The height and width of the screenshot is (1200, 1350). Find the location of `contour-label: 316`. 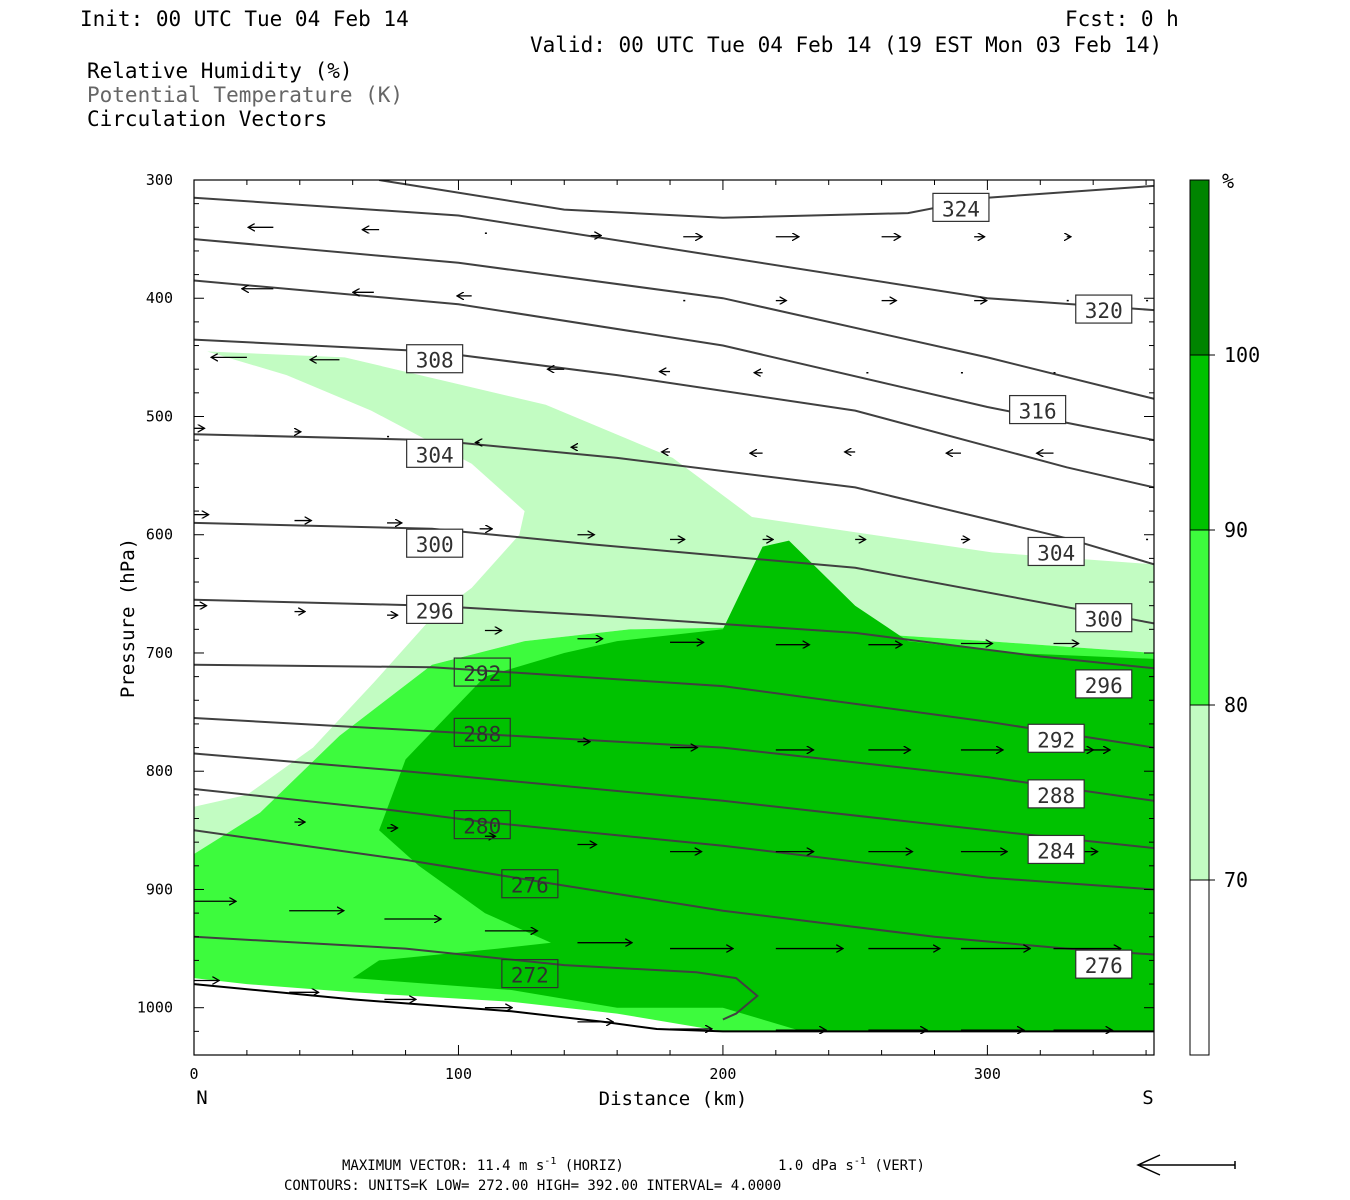

contour-label: 316 is located at coordinates (1038, 409).